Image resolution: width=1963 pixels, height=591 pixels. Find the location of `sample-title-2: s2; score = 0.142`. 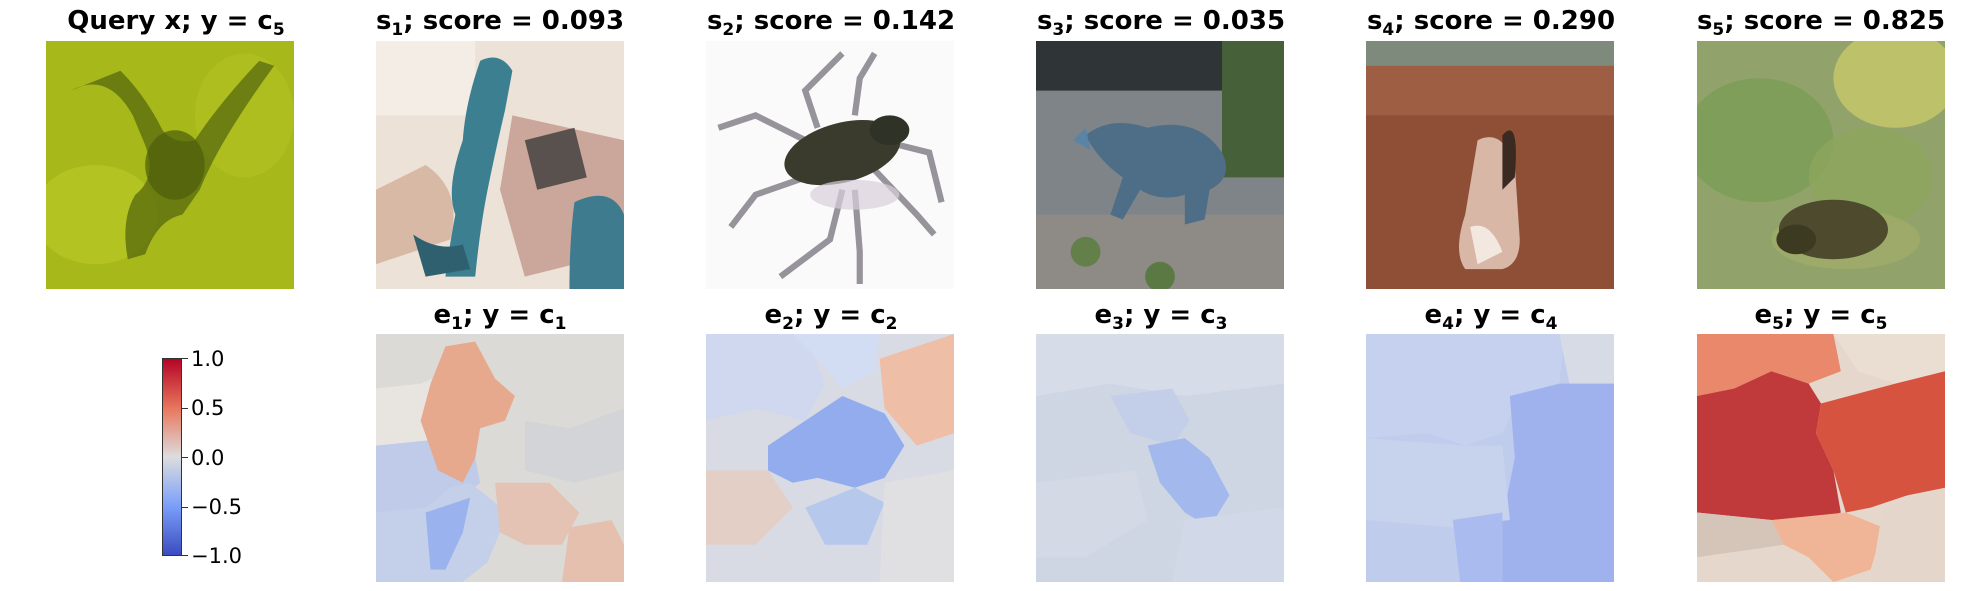

sample-title-2: s2; score = 0.142 is located at coordinates (831, 23).